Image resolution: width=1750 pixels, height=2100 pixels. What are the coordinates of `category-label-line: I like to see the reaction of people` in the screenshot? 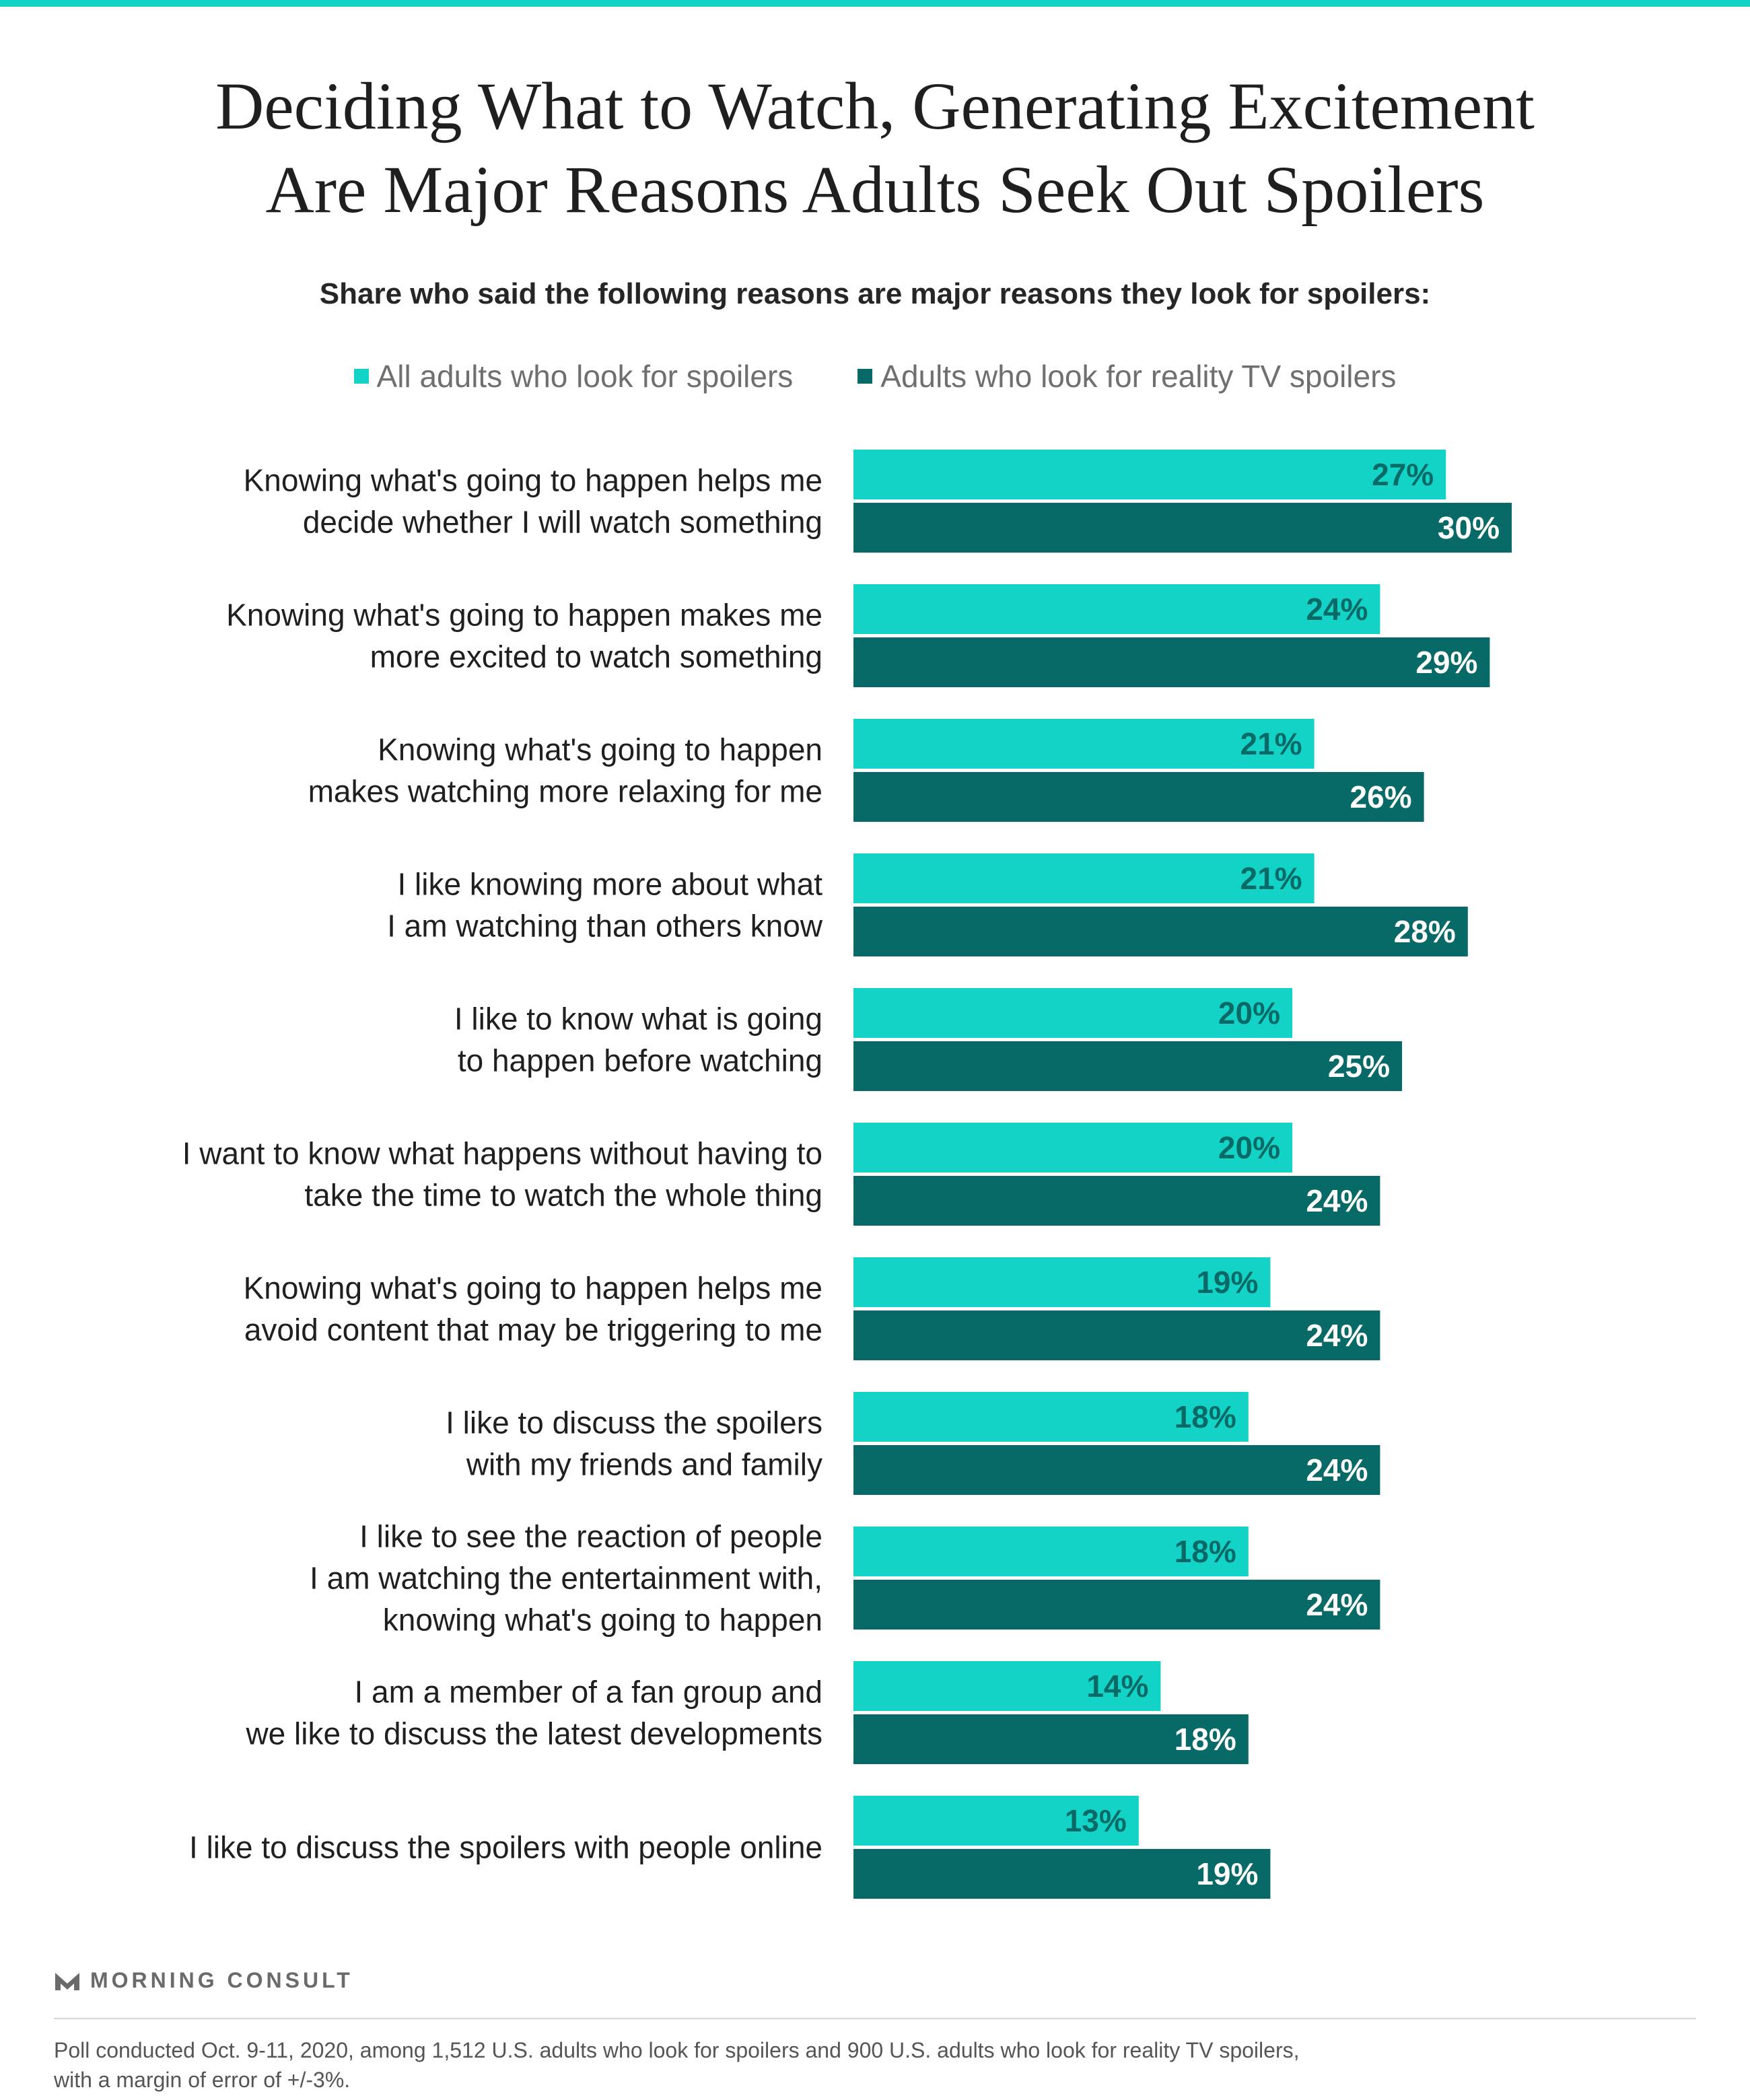 It's located at (591, 1537).